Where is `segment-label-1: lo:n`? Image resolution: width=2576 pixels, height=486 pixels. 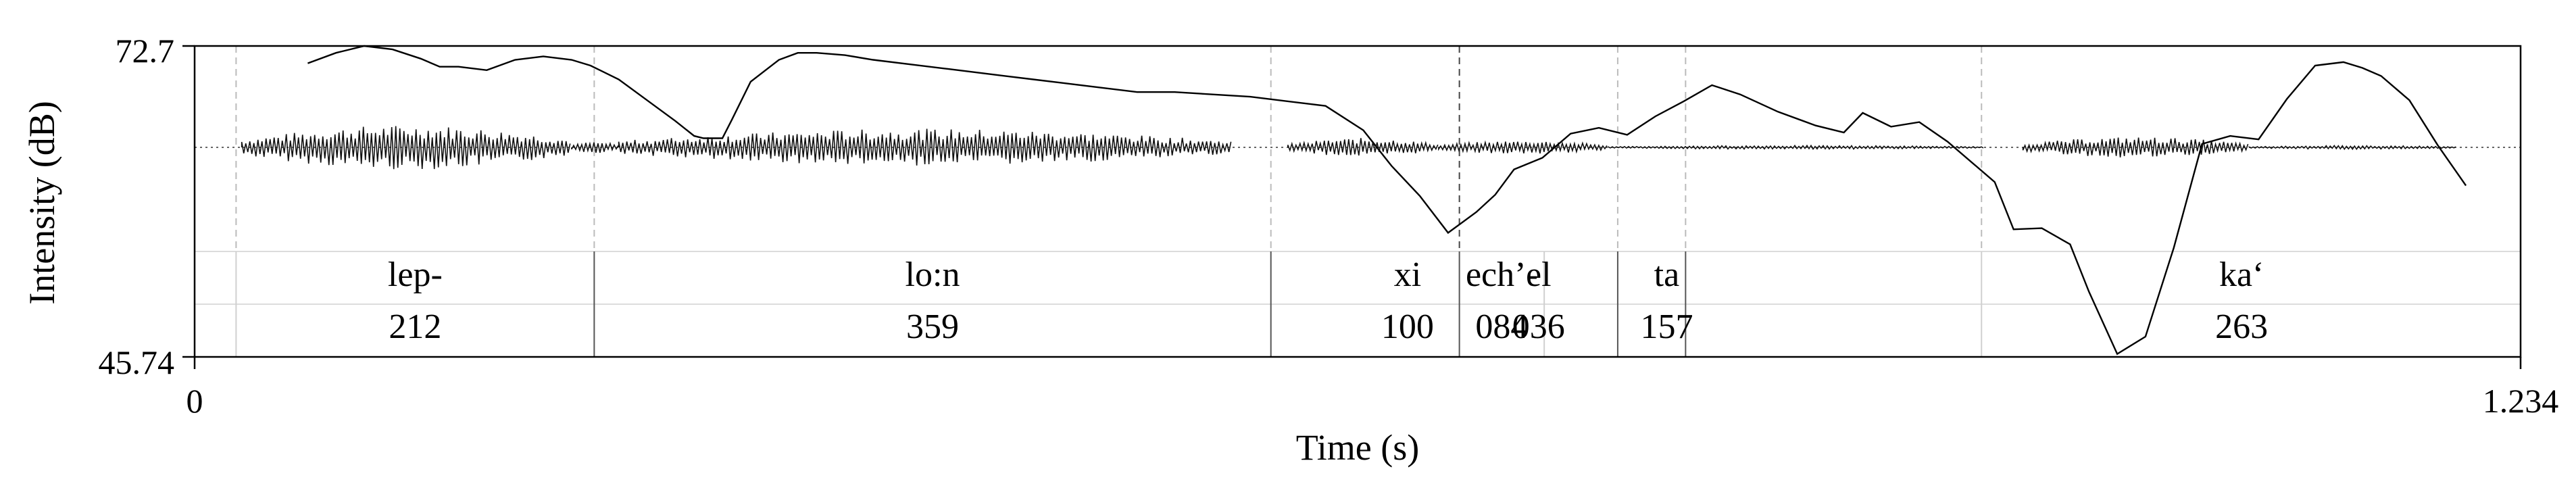 segment-label-1: lo:n is located at coordinates (933, 275).